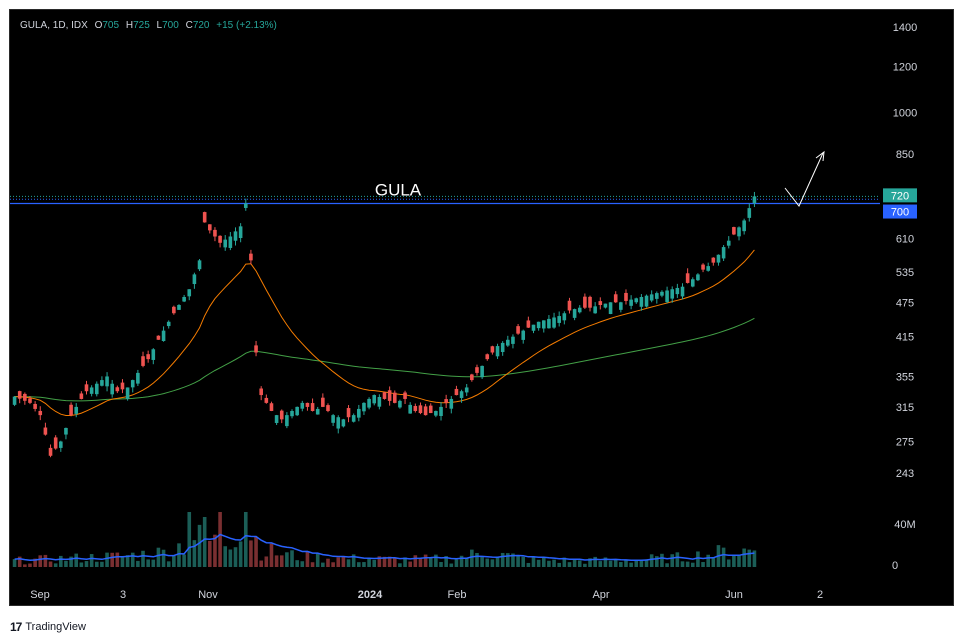  What do you see at coordinates (16, 627) in the screenshot?
I see `tradingview-logo-icon: 17` at bounding box center [16, 627].